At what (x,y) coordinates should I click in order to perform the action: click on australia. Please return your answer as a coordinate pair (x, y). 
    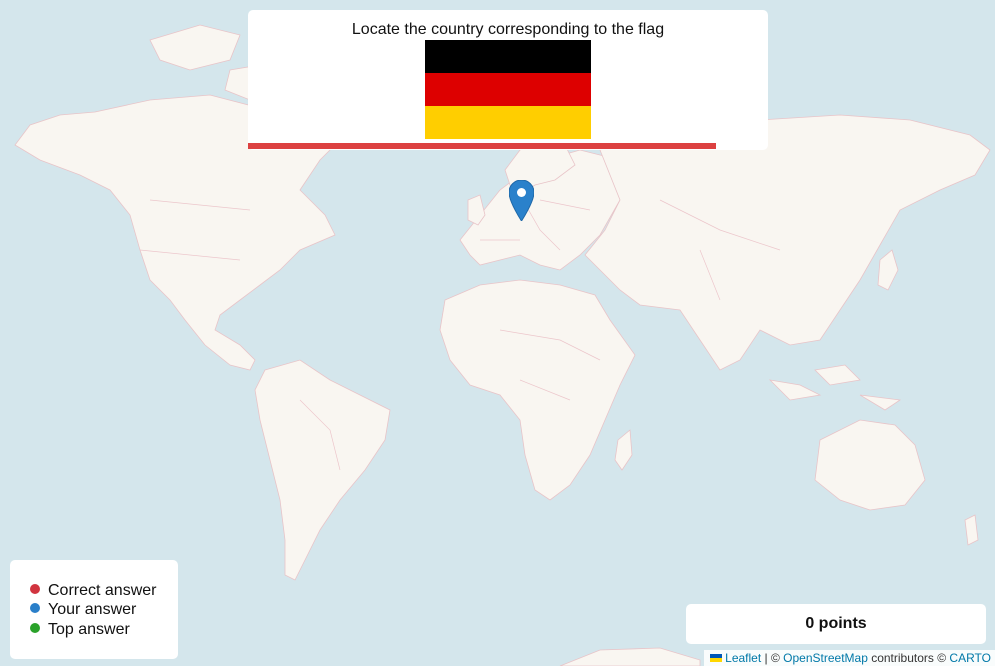
    Looking at the image, I should click on (870, 465).